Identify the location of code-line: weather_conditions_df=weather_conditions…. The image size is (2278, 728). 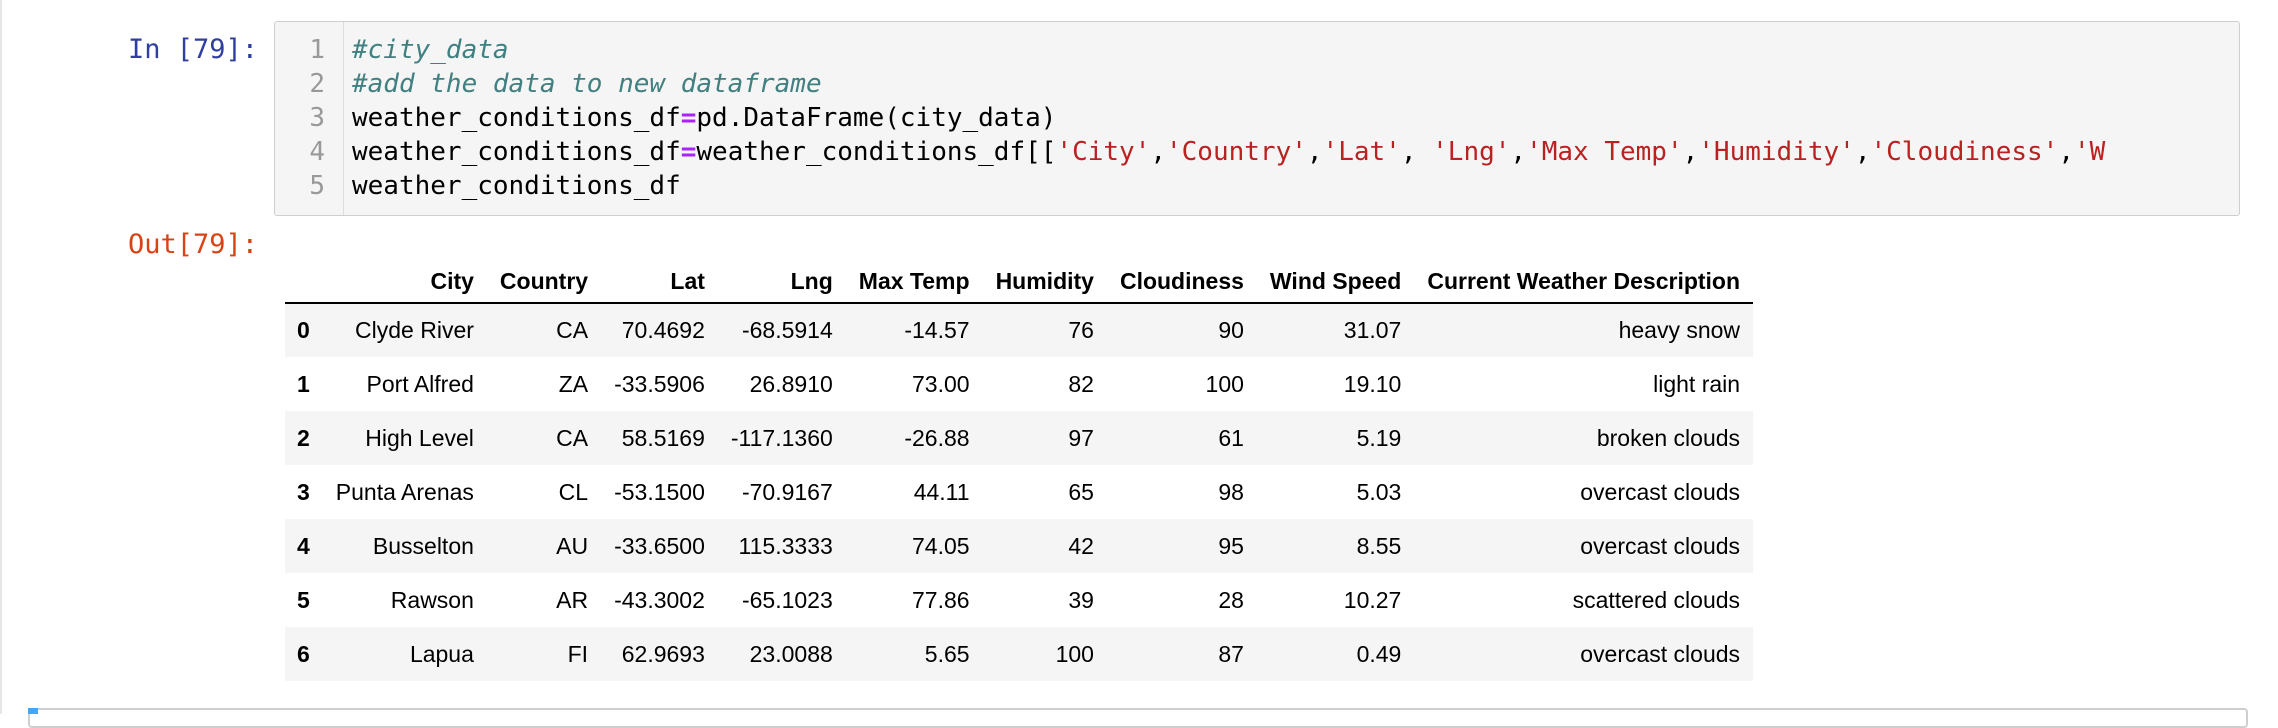
(1228, 152).